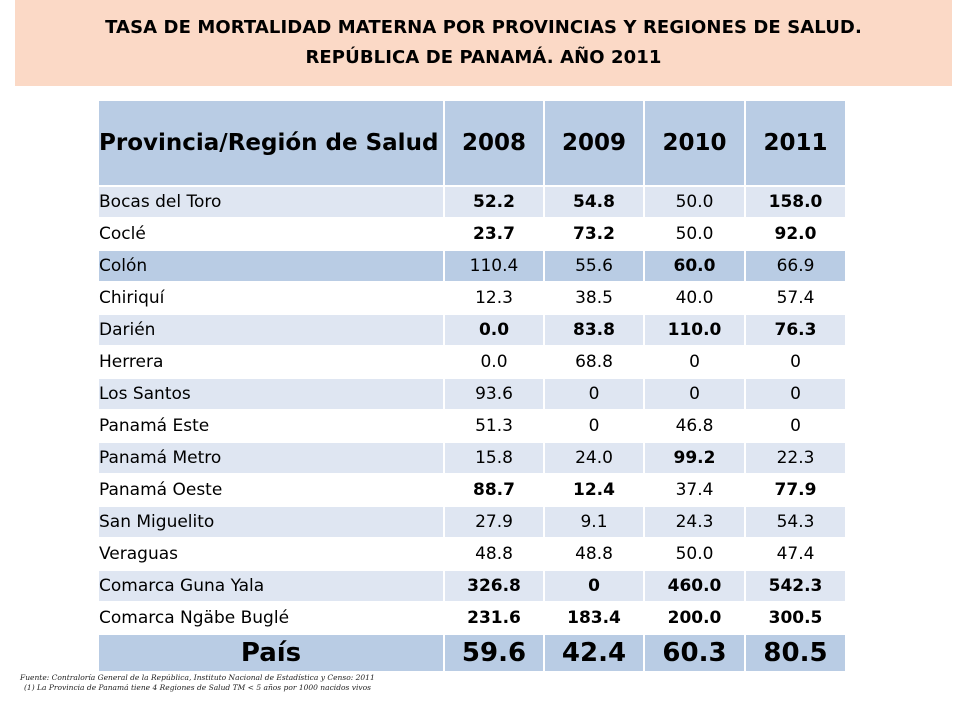 The width and height of the screenshot is (960, 720). Describe the element at coordinates (271, 554) in the screenshot. I see `row-province-name: Veraguas` at that location.